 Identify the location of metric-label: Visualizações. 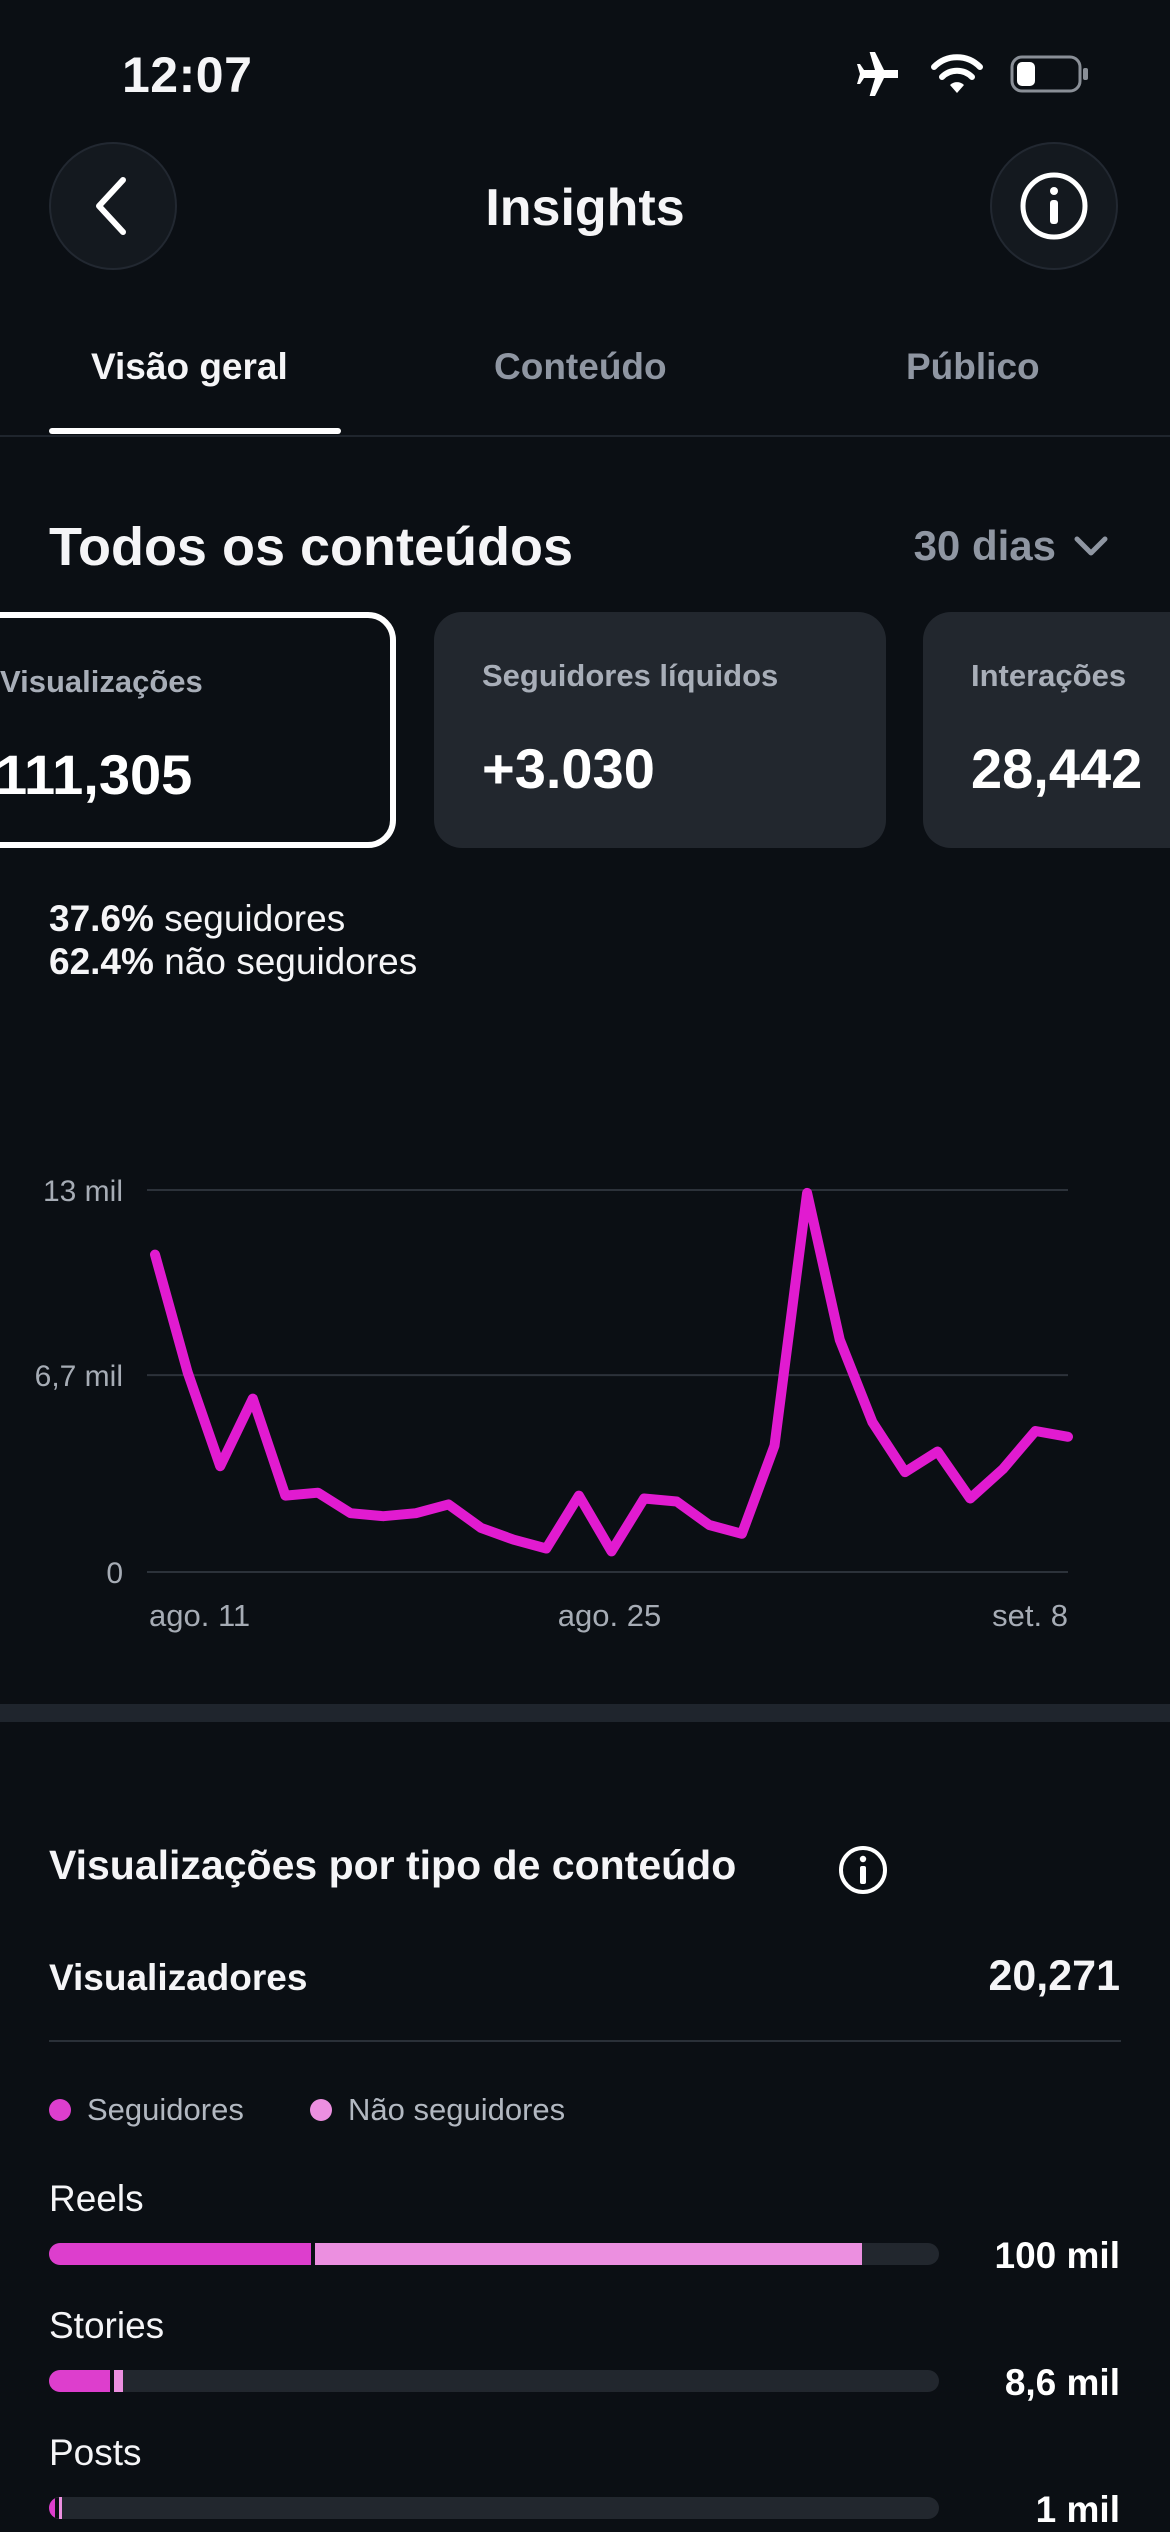
(101, 681).